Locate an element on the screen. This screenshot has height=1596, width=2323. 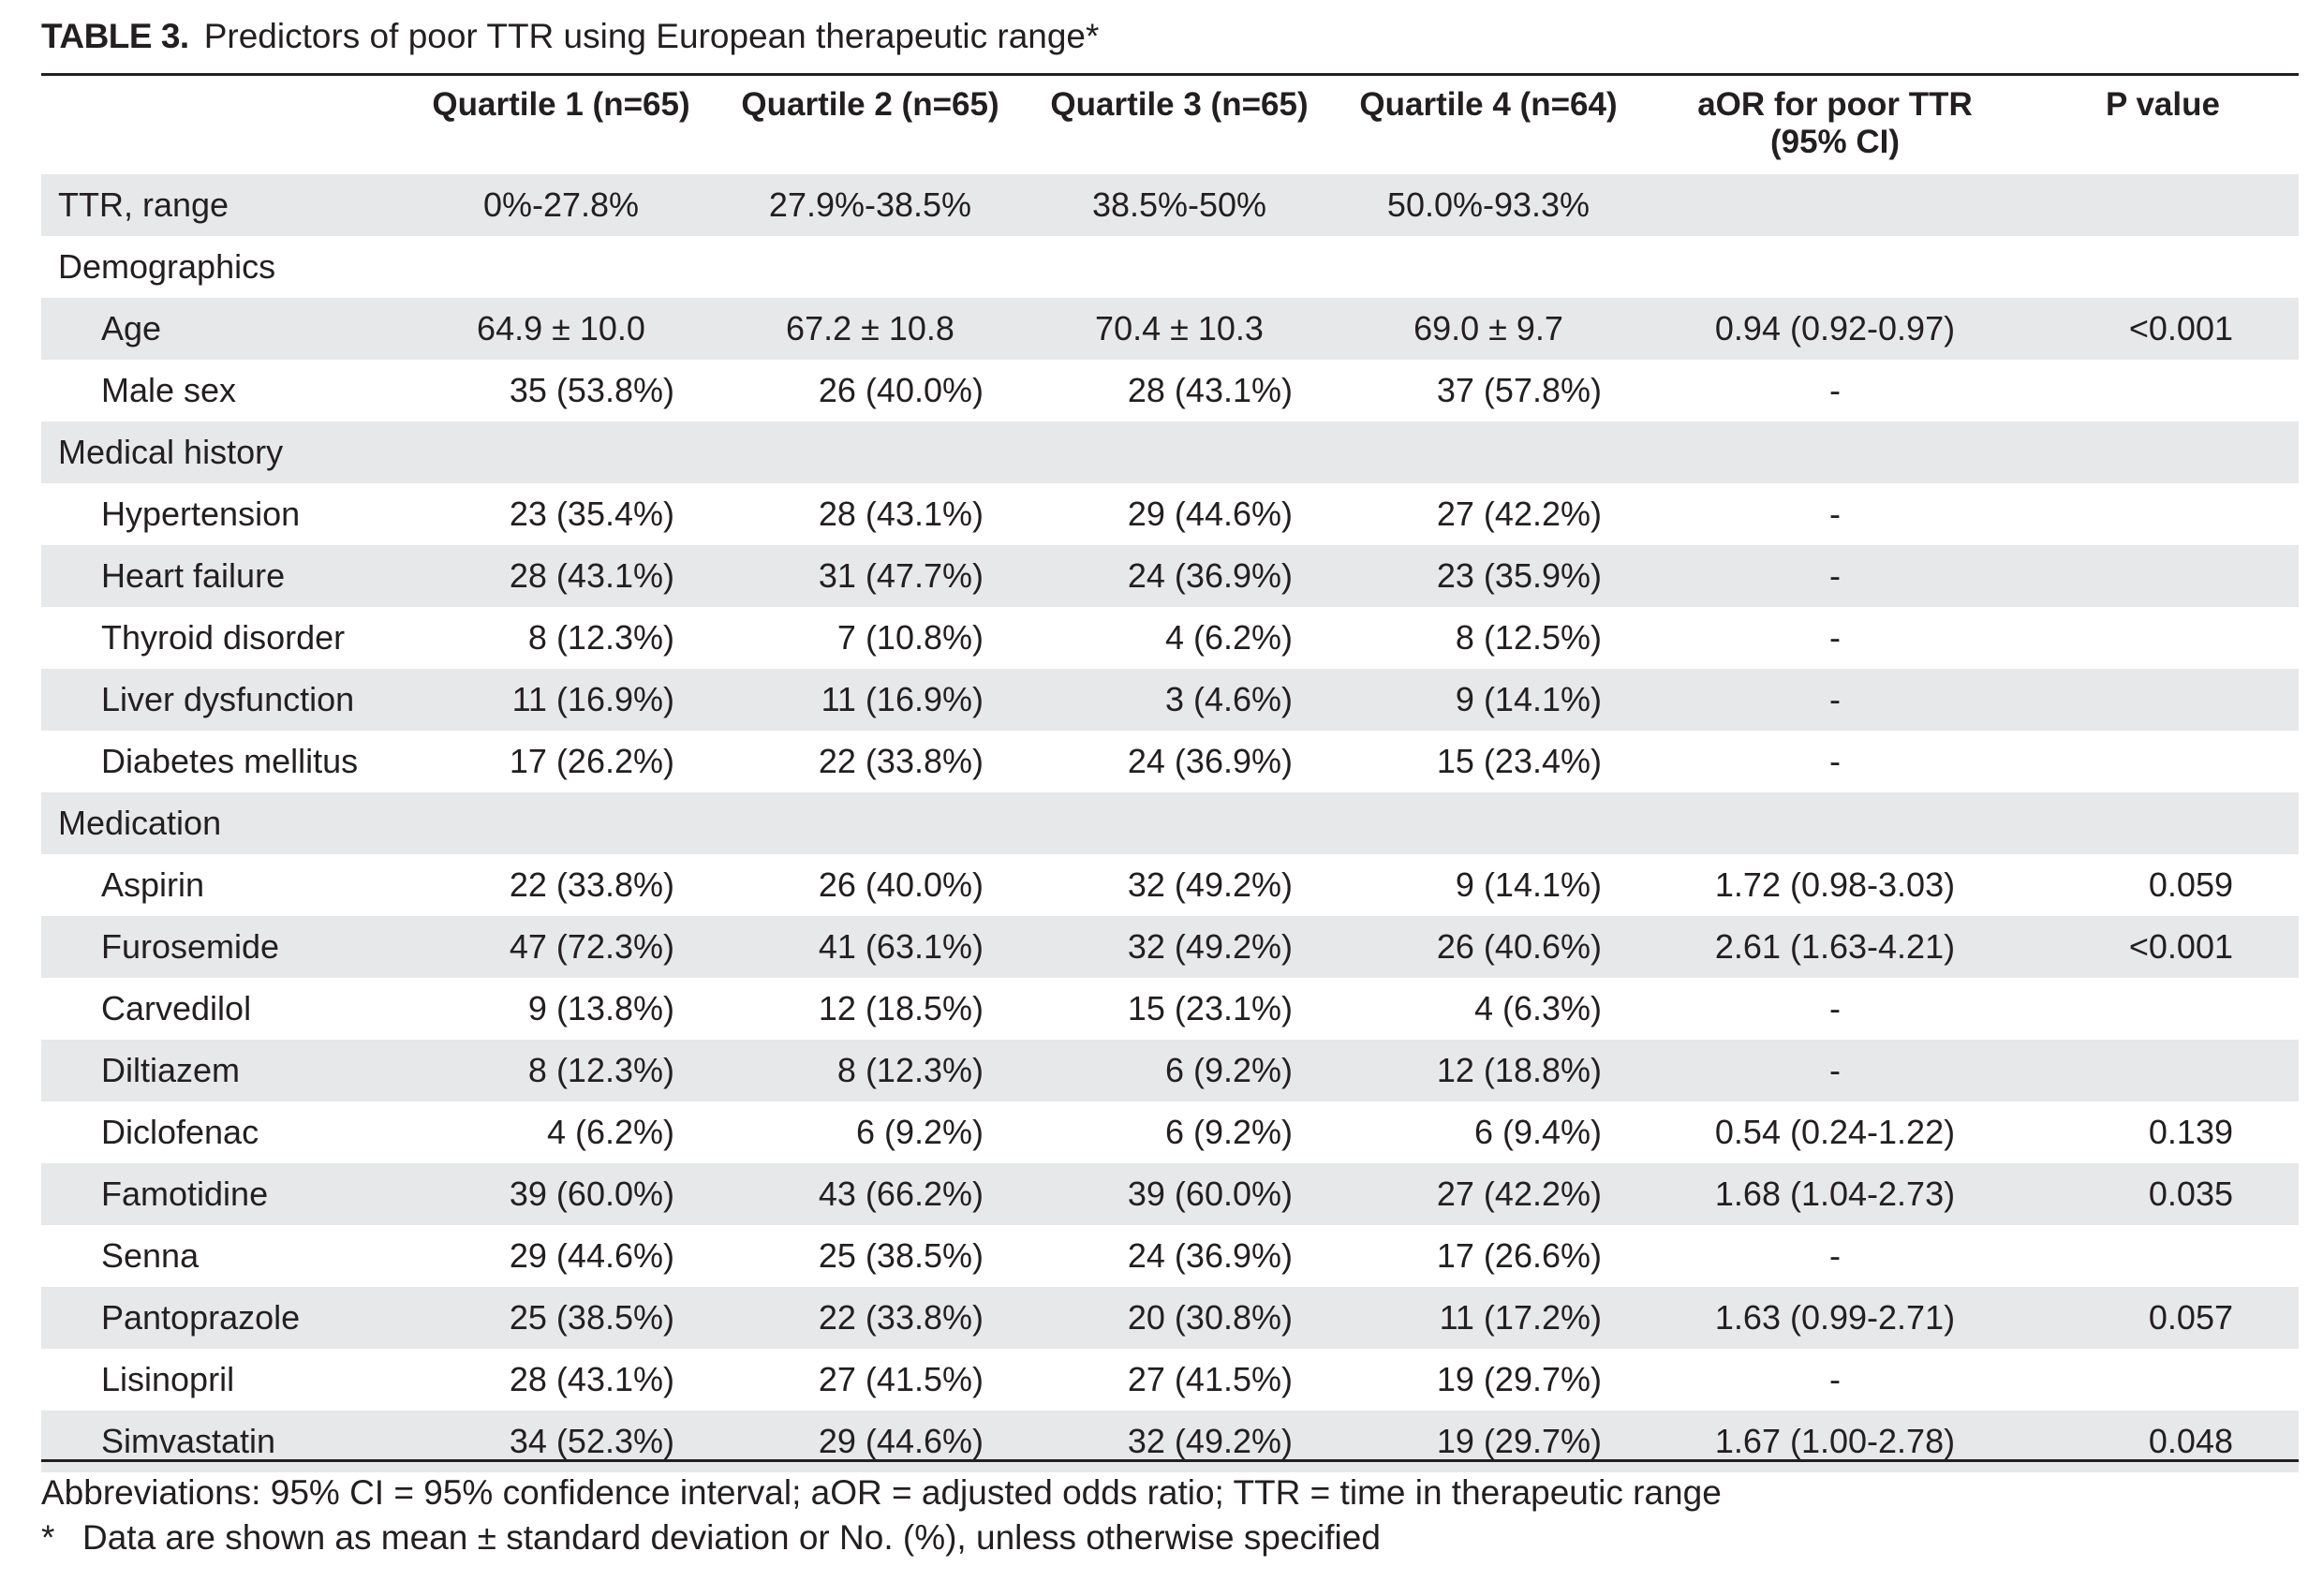
row-label: Pantoprazole is located at coordinates (224, 1318).